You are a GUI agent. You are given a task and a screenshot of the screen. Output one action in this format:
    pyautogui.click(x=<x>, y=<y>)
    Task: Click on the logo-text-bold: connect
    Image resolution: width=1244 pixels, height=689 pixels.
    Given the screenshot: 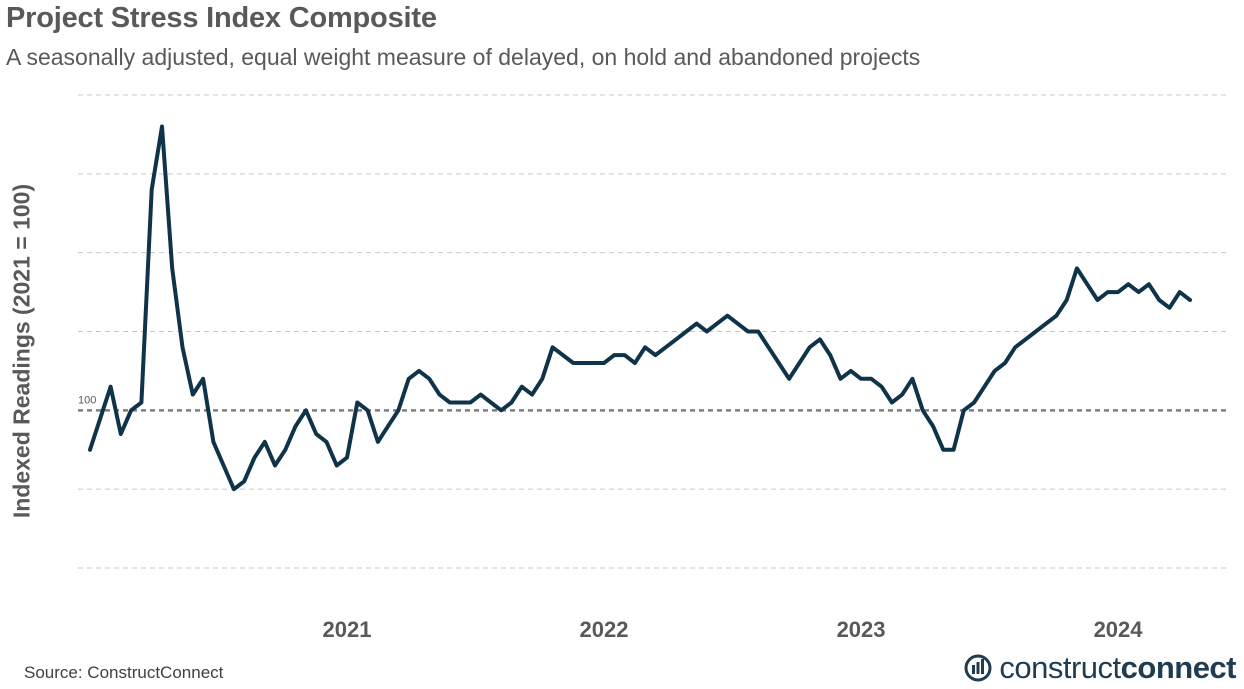 What is the action you would take?
    pyautogui.click(x=1178, y=667)
    